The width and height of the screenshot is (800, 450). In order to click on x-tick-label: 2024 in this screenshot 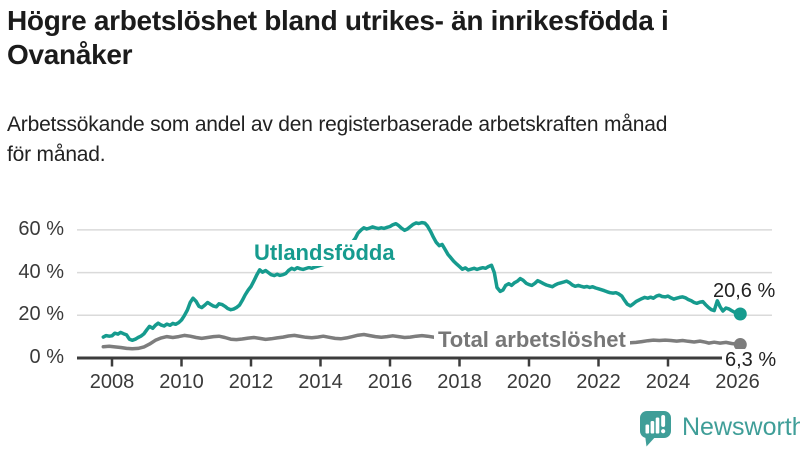, I will do `click(668, 382)`.